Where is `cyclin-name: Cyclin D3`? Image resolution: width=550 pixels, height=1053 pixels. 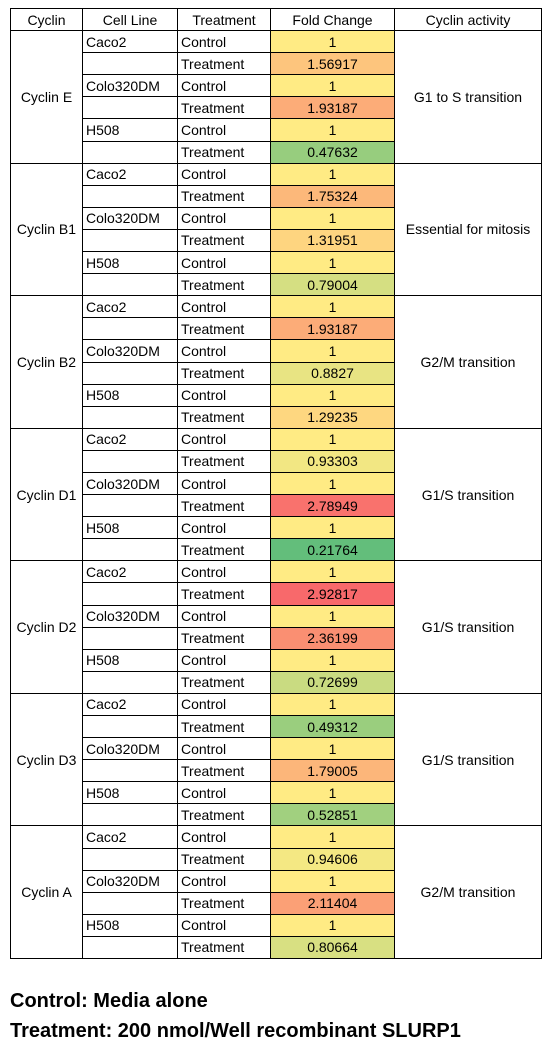 cyclin-name: Cyclin D3 is located at coordinates (46, 759).